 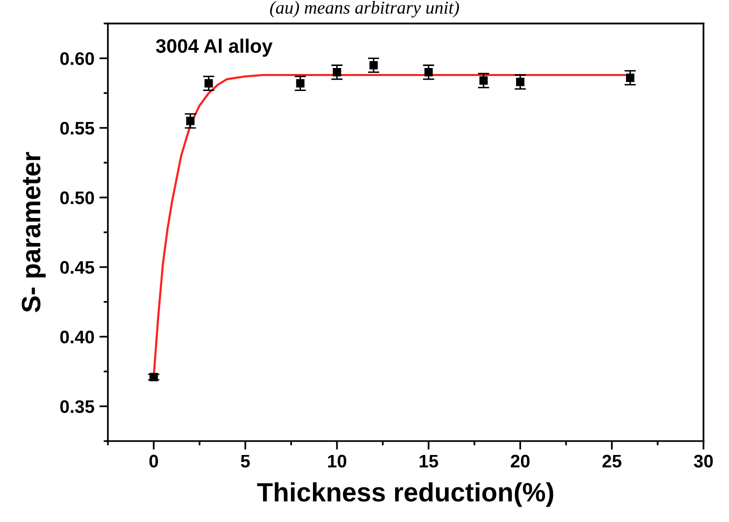 I want to click on x-tick-label: 30, so click(x=703, y=461).